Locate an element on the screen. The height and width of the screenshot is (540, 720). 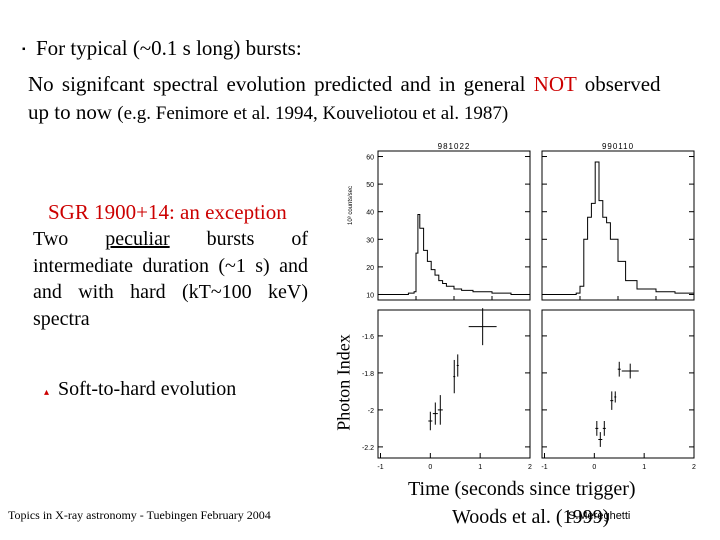
panel-title: 981022 is located at coordinates (454, 146).